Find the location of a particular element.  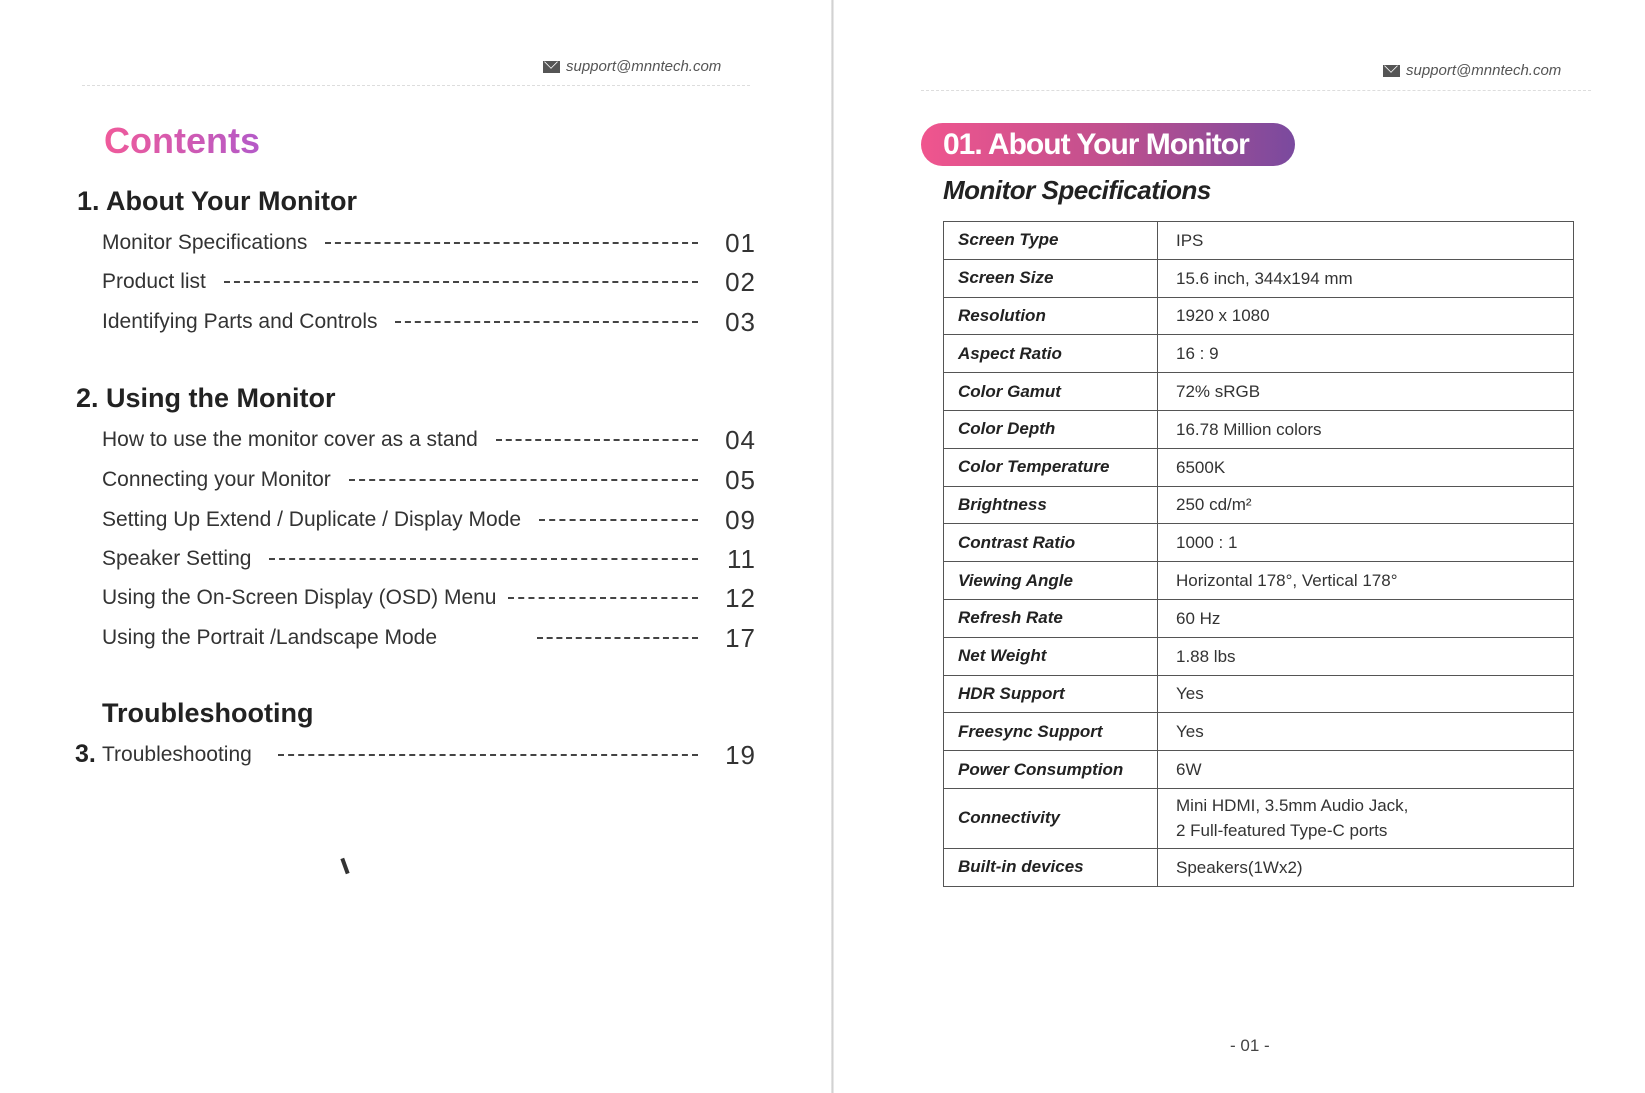

section-heading: 2. Using the Monitor is located at coordinates (206, 398).